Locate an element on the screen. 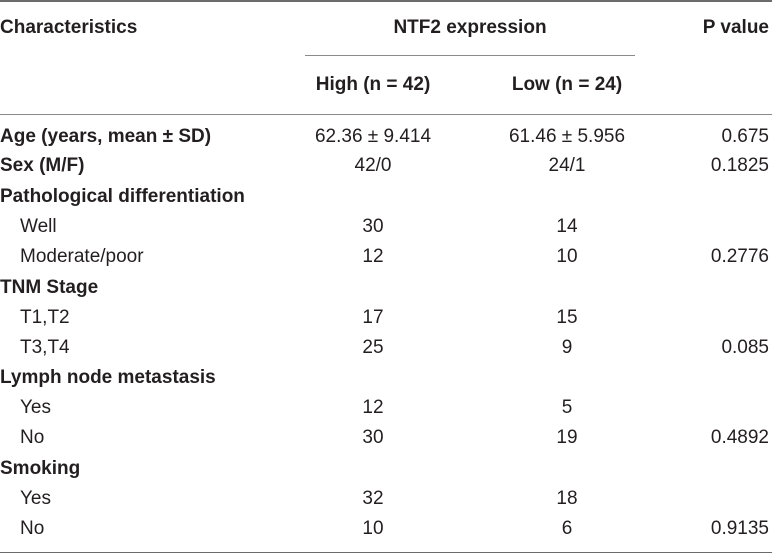  section-label: Smoking is located at coordinates (40, 468).